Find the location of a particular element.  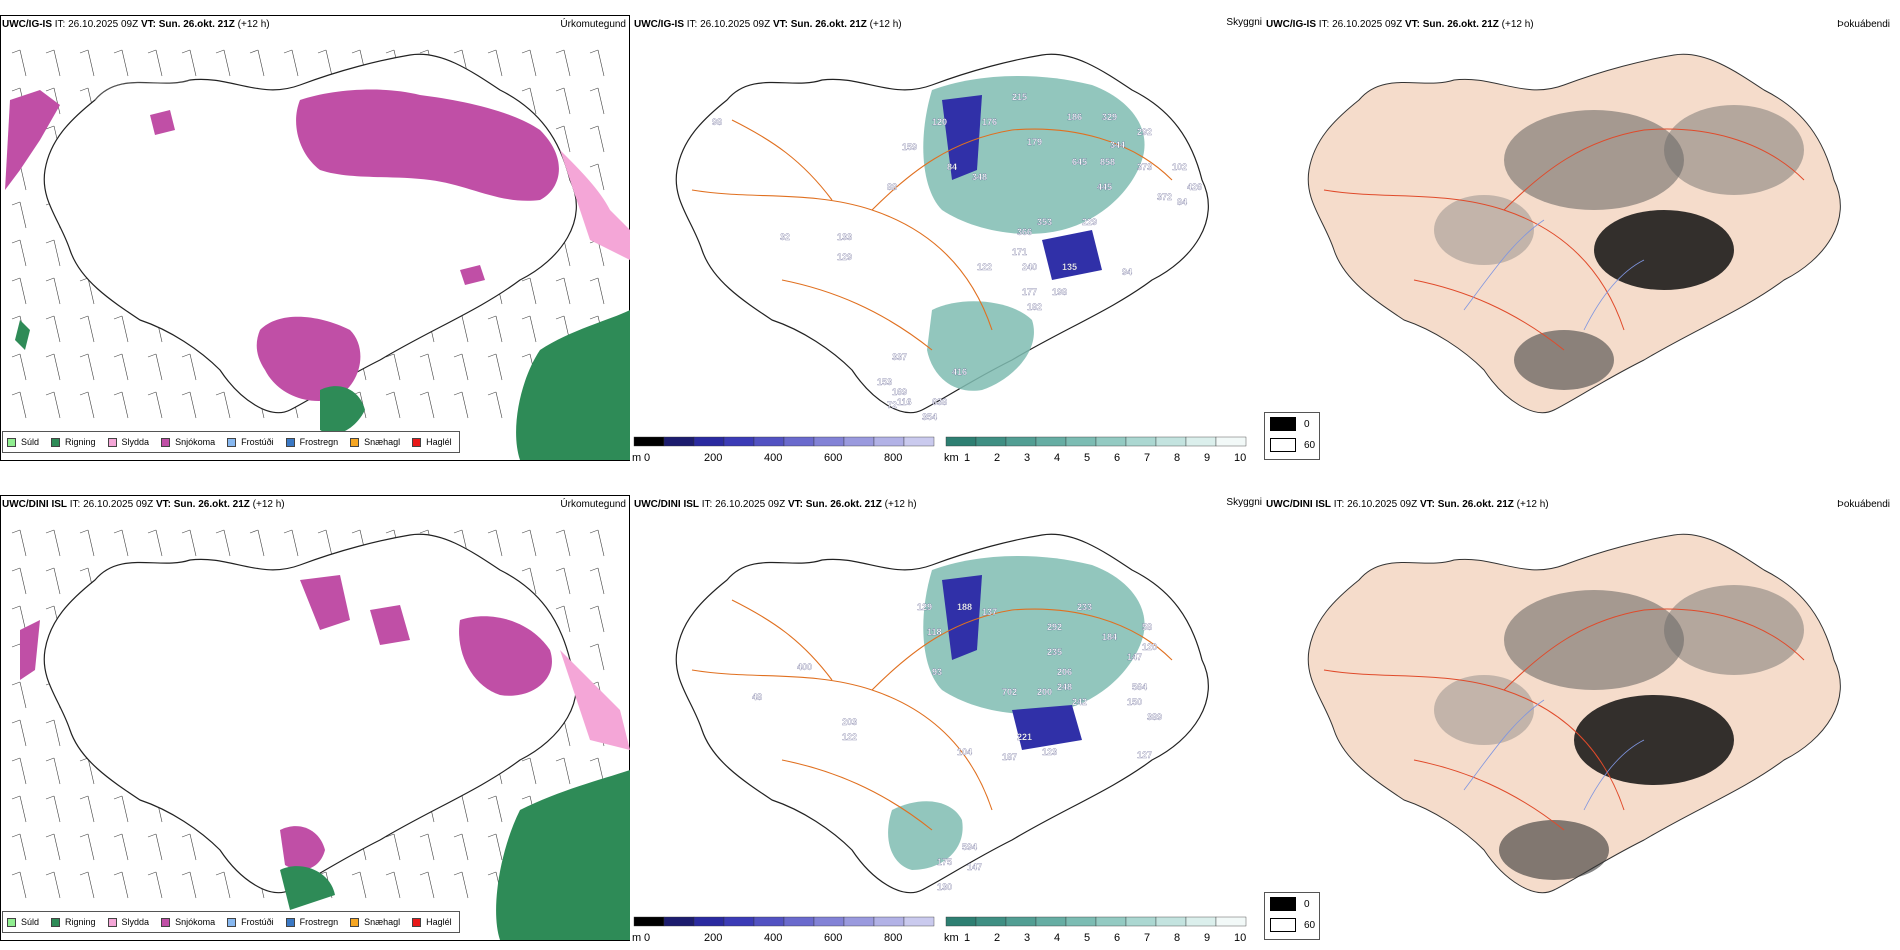

legend-item: Súld is located at coordinates (23, 442).